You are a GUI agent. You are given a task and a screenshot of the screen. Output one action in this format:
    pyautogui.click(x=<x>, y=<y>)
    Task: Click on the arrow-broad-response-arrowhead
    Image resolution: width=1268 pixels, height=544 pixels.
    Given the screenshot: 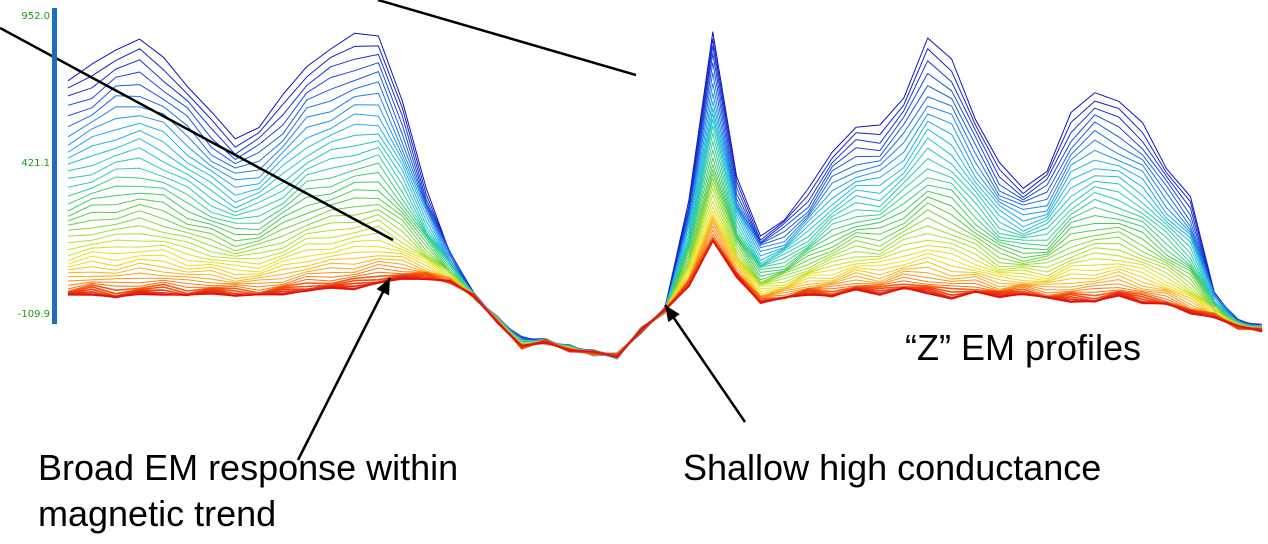 What is the action you would take?
    pyautogui.click(x=383, y=287)
    